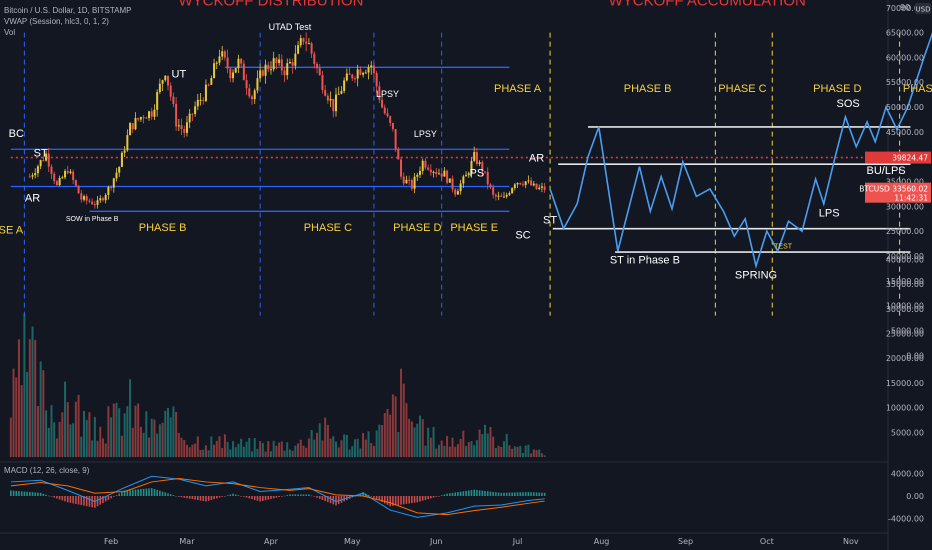 This screenshot has width=932, height=550. What do you see at coordinates (352, 541) in the screenshot?
I see `time-tick-label: May` at bounding box center [352, 541].